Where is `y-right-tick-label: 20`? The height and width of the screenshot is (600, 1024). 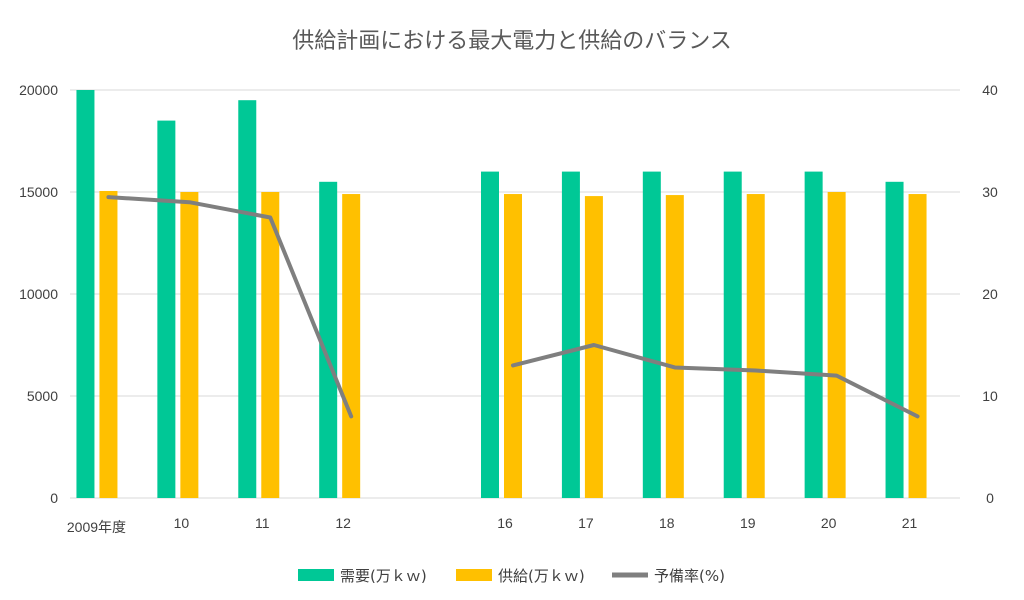
y-right-tick-label: 20 is located at coordinates (990, 294).